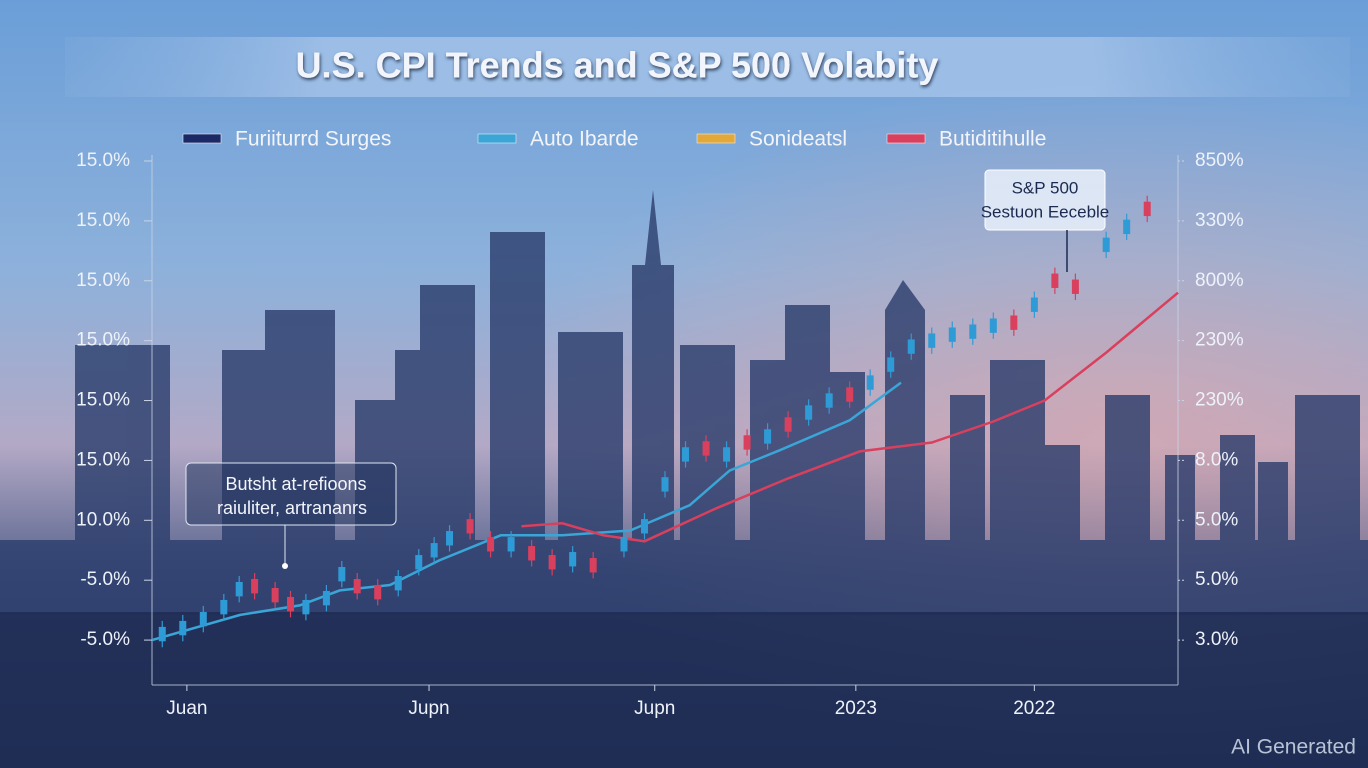 This screenshot has height=768, width=1368. Describe the element at coordinates (584, 139) in the screenshot. I see `legend-label: Auto Ibarde` at that location.